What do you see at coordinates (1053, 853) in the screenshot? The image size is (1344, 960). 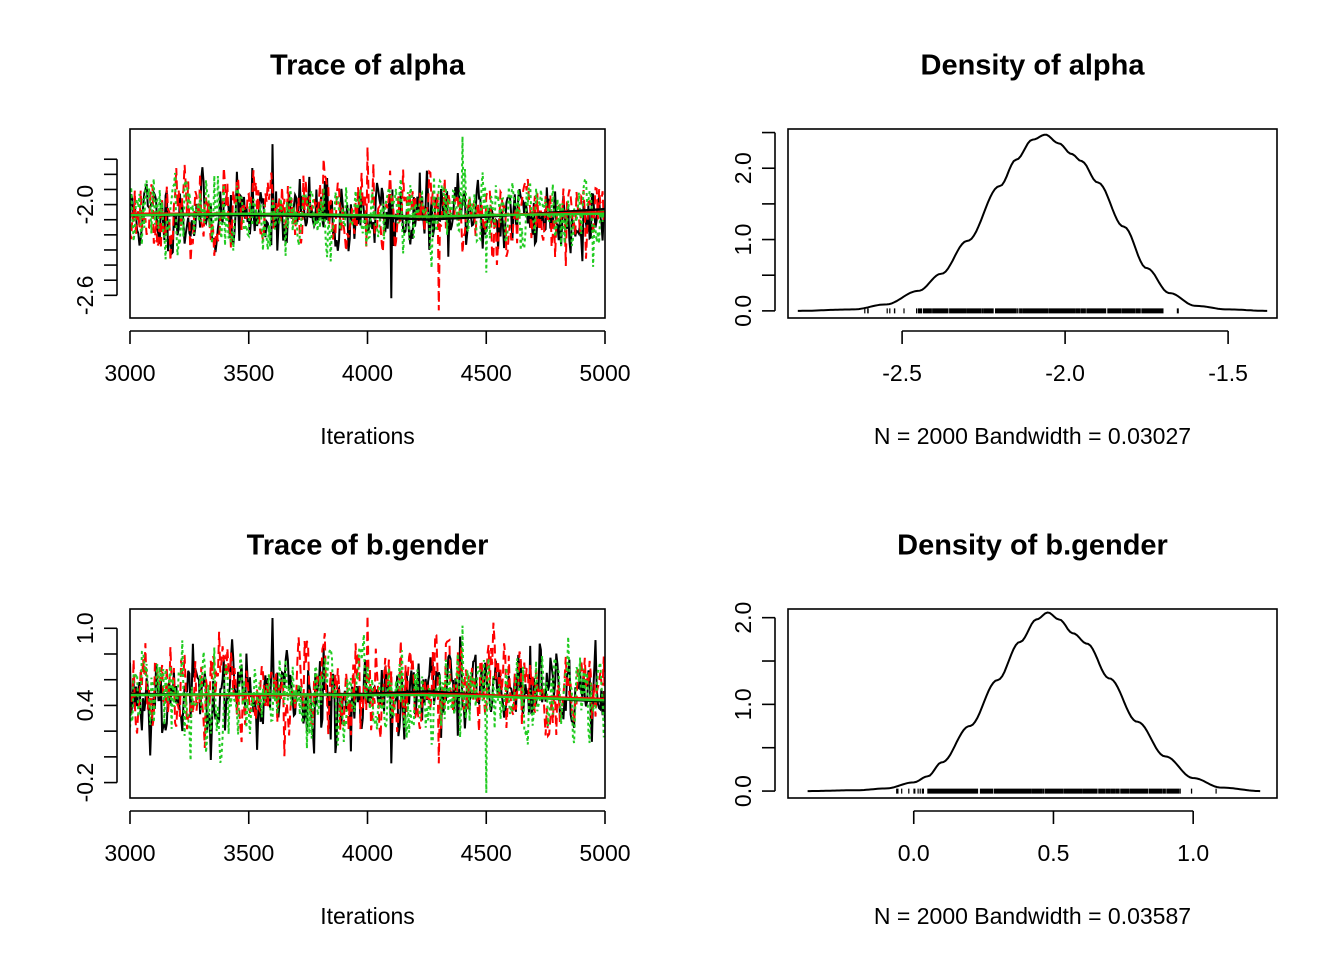 I see `x-tick-label: 0.5` at bounding box center [1053, 853].